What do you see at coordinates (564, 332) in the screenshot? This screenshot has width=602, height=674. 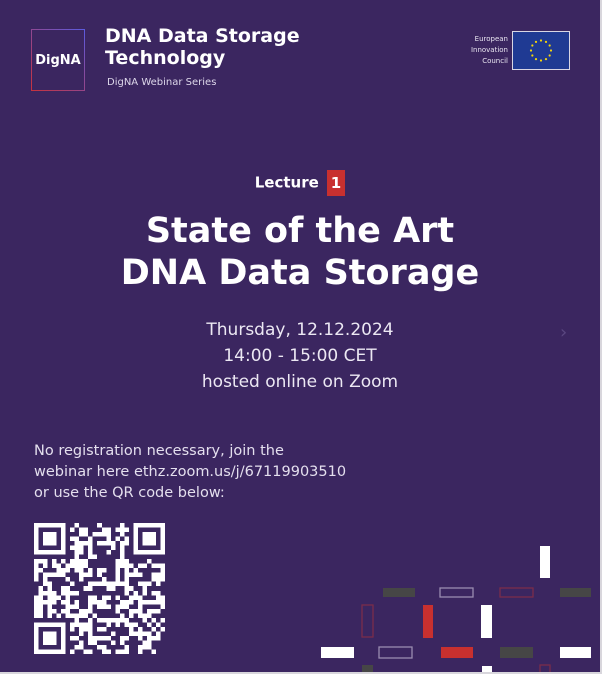 I see `chevron-right-icon: ›` at bounding box center [564, 332].